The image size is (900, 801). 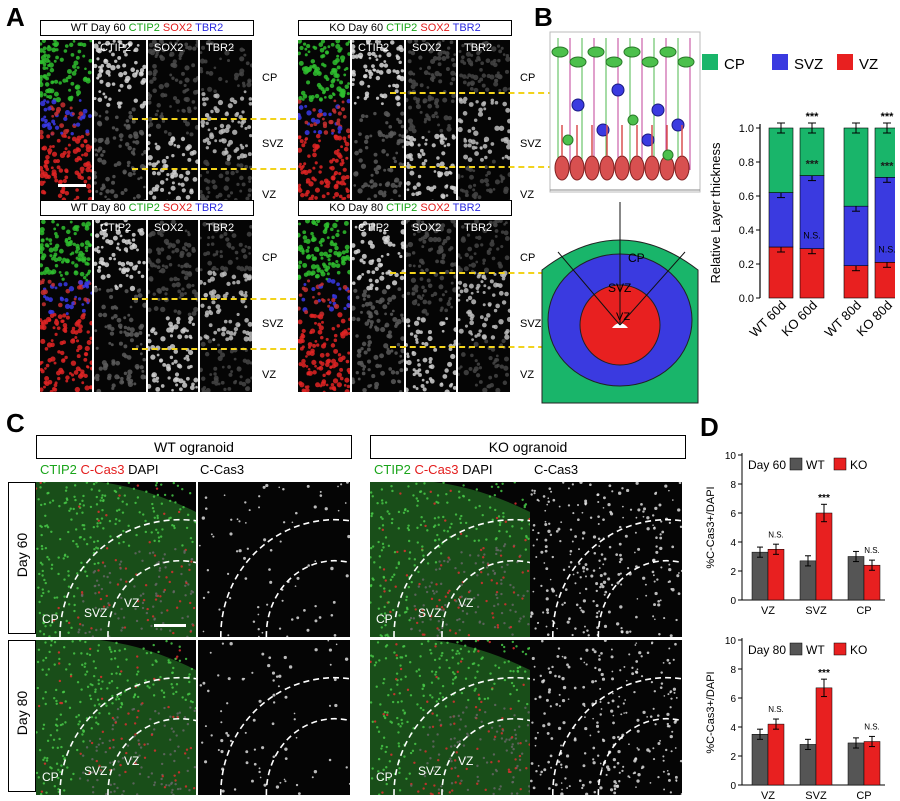 I want to click on panel-a-title: WT Day 60 CTIP2 SOX2 TBR2, so click(x=147, y=28).